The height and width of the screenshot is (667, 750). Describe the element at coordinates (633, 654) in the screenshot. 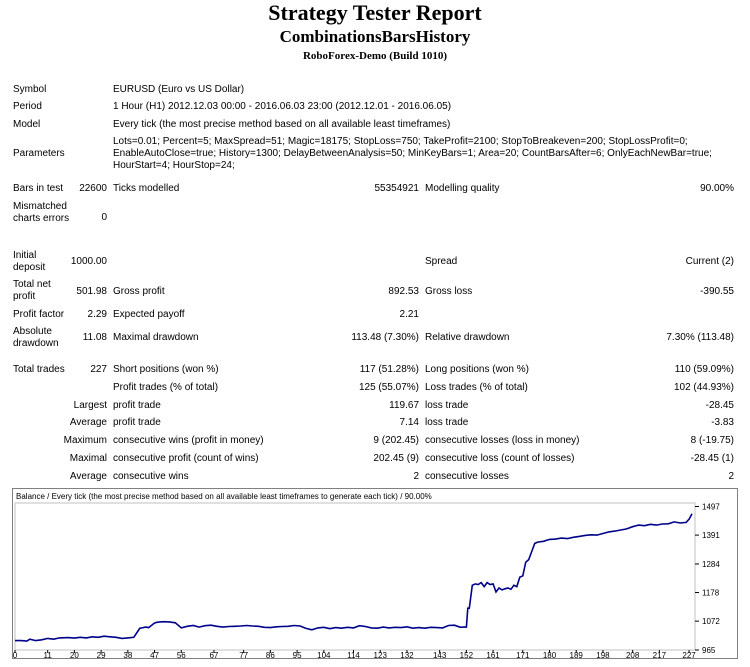

I see `x-tick-label: 208` at that location.